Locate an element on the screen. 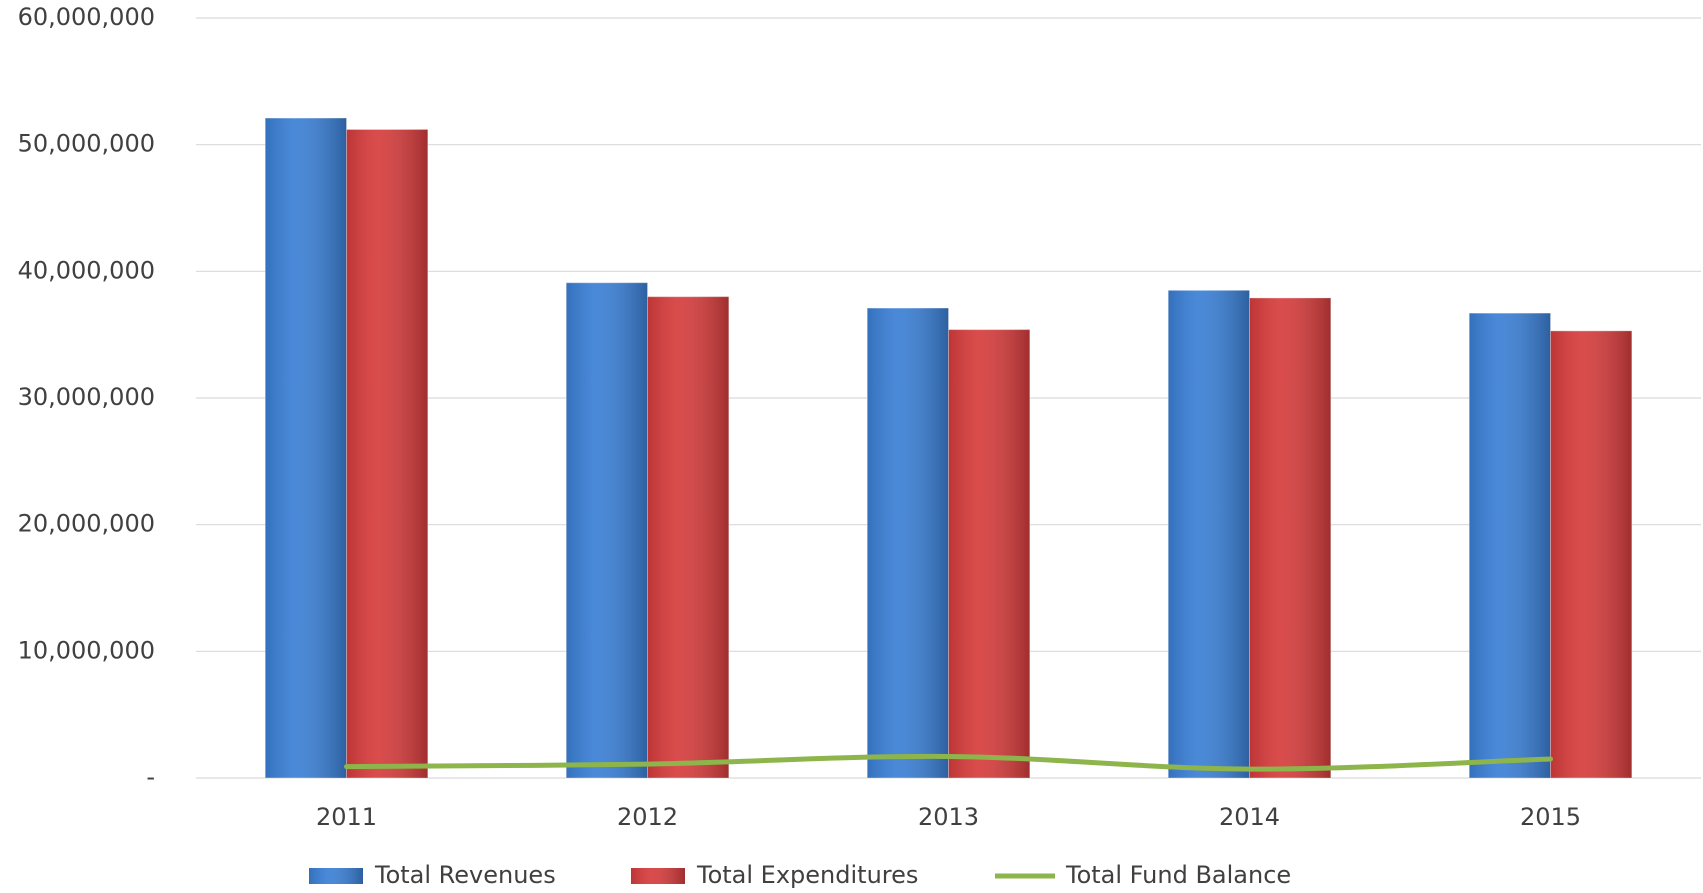  x-tick-label: 2012 is located at coordinates (647, 817).